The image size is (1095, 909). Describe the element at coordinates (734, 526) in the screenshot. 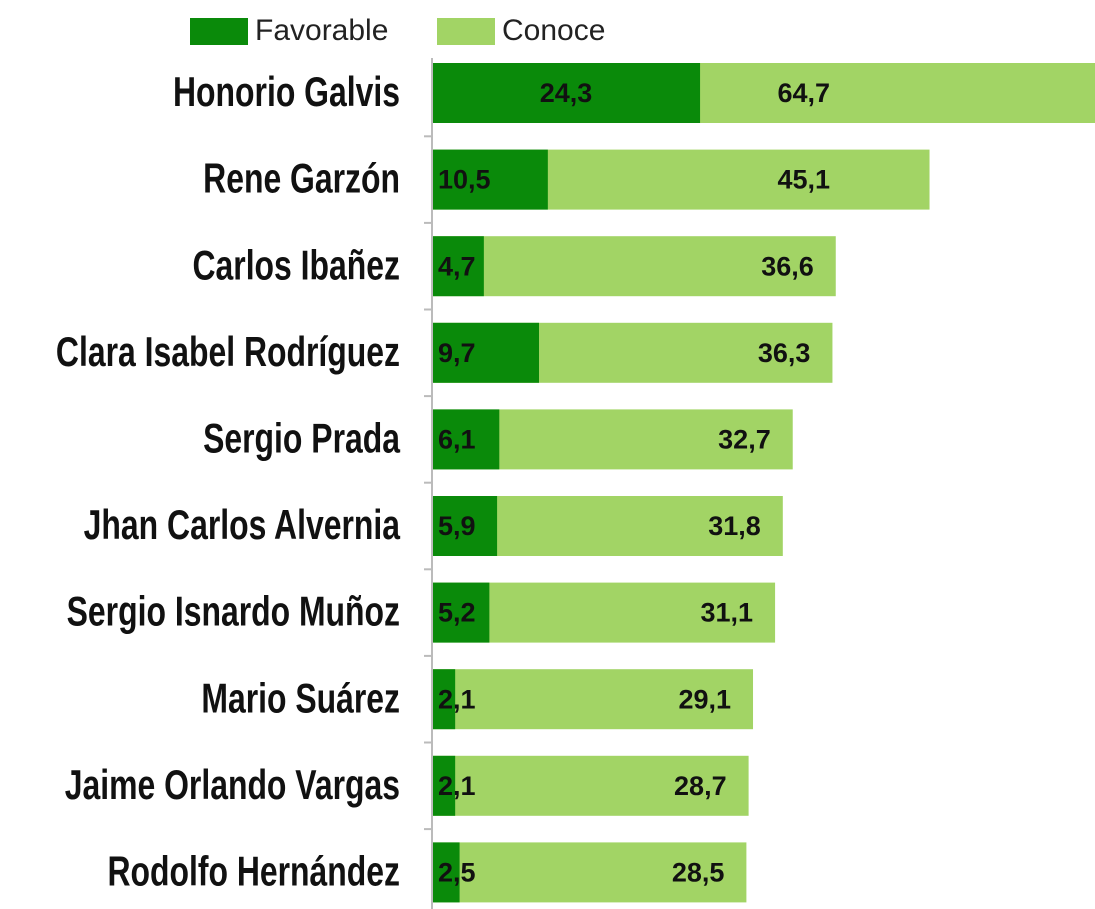

I see `value-label: 31,8` at that location.